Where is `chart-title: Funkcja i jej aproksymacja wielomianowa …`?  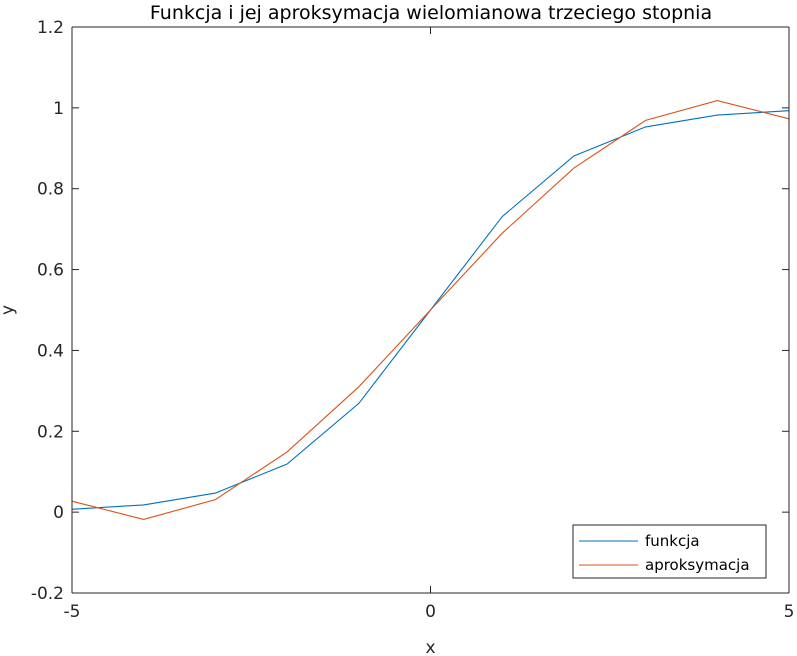
chart-title: Funkcja i jej aproksymacja wielomianowa … is located at coordinates (431, 13).